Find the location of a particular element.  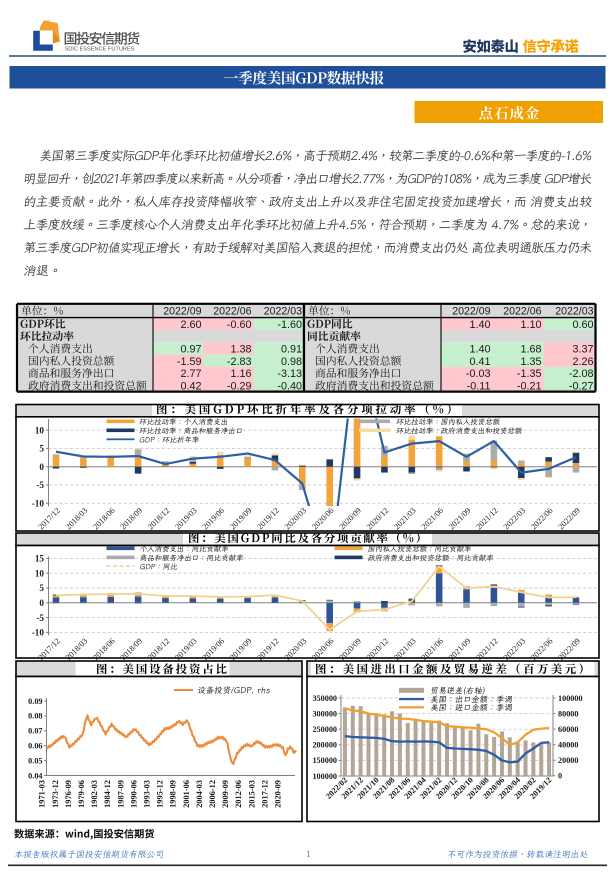

svg-text: 20000 is located at coordinates (568, 760).